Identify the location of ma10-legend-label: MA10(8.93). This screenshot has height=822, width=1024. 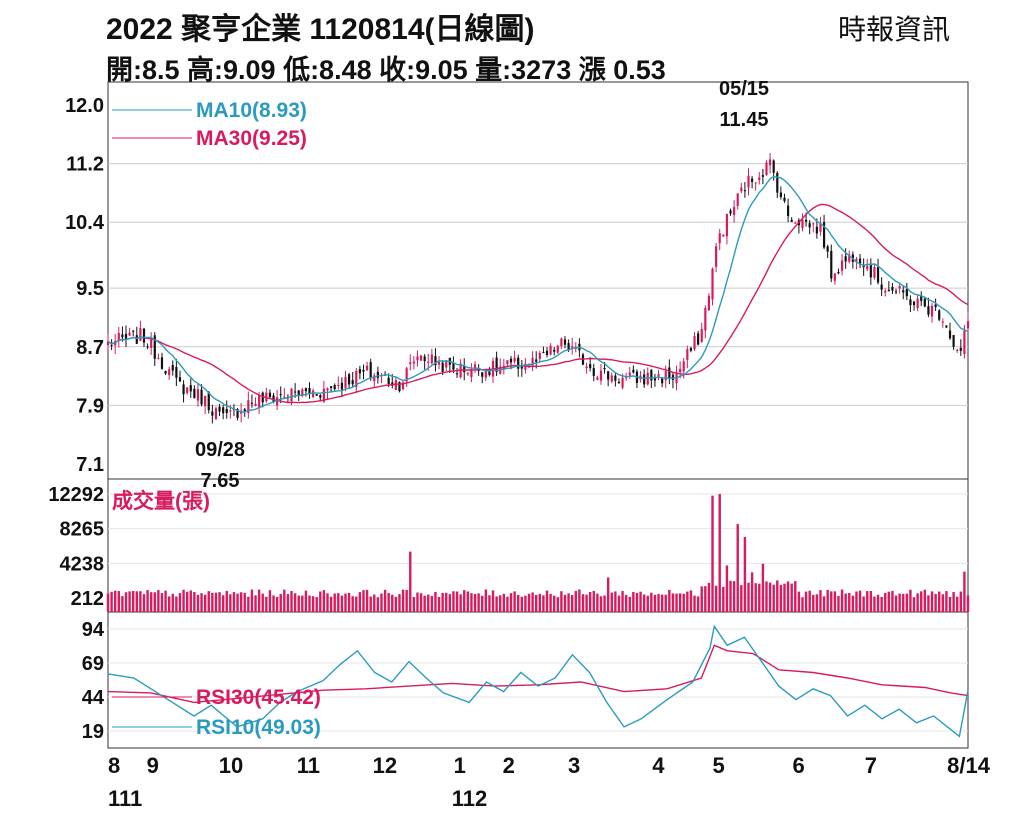
(251, 110).